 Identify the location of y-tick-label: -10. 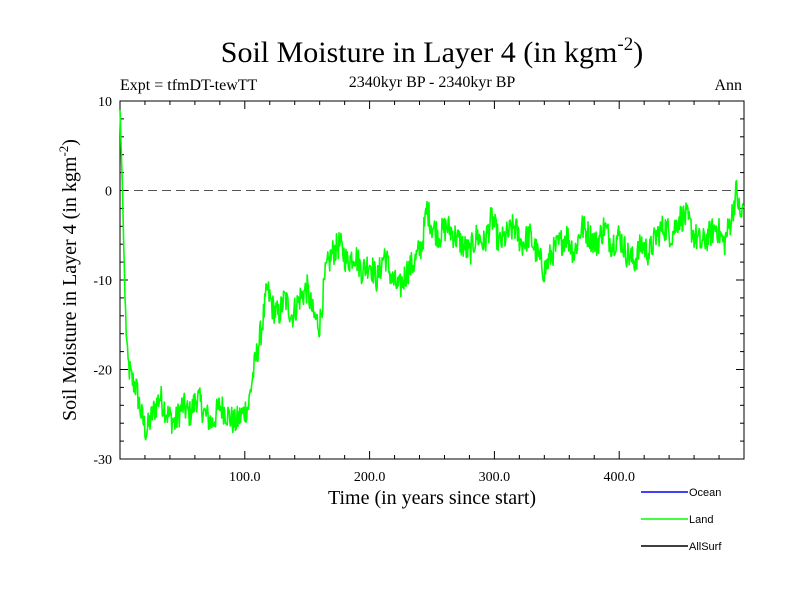
(102, 281).